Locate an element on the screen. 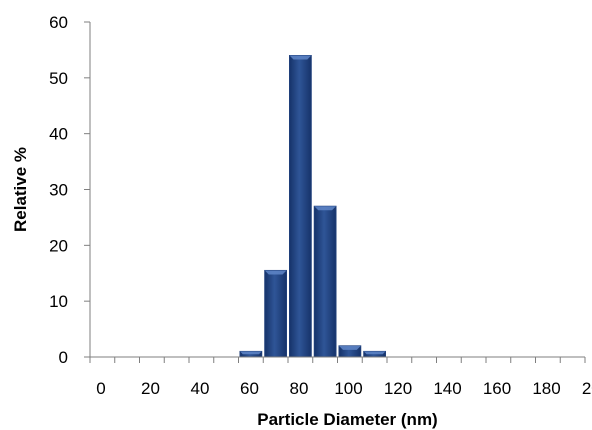 The image size is (592, 430). y-tick-label: 0 is located at coordinates (63, 357).